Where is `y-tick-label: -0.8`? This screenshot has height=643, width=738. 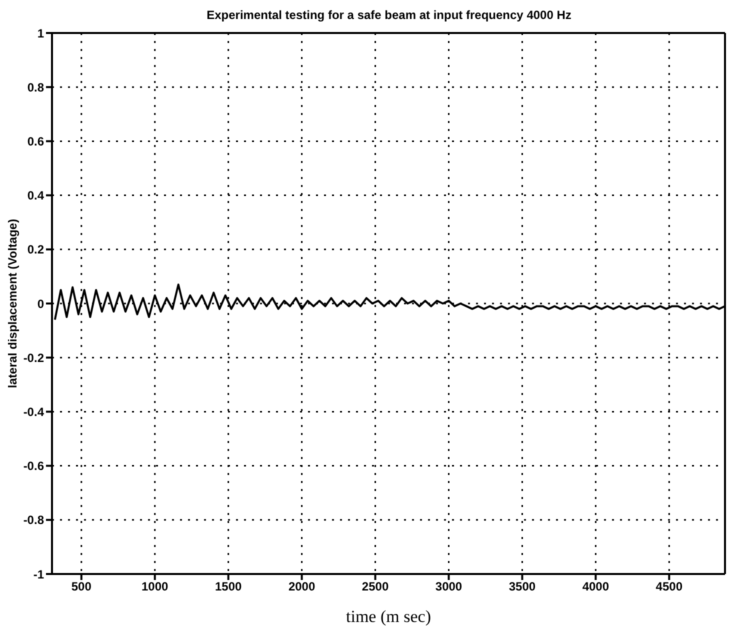 y-tick-label: -0.8 is located at coordinates (33, 520).